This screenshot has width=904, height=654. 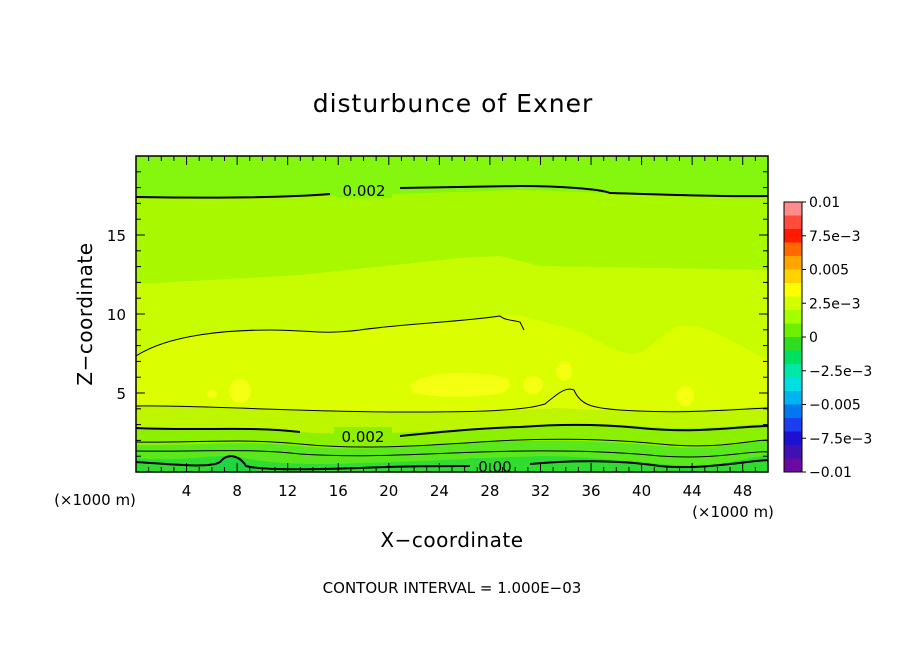 What do you see at coordinates (388, 491) in the screenshot?
I see `x-tick-label: 20` at bounding box center [388, 491].